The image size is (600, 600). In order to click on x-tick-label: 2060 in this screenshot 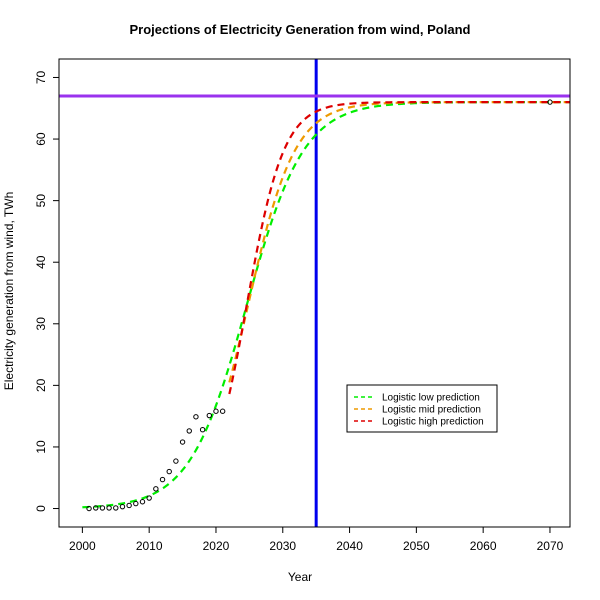, I will do `click(483, 546)`.